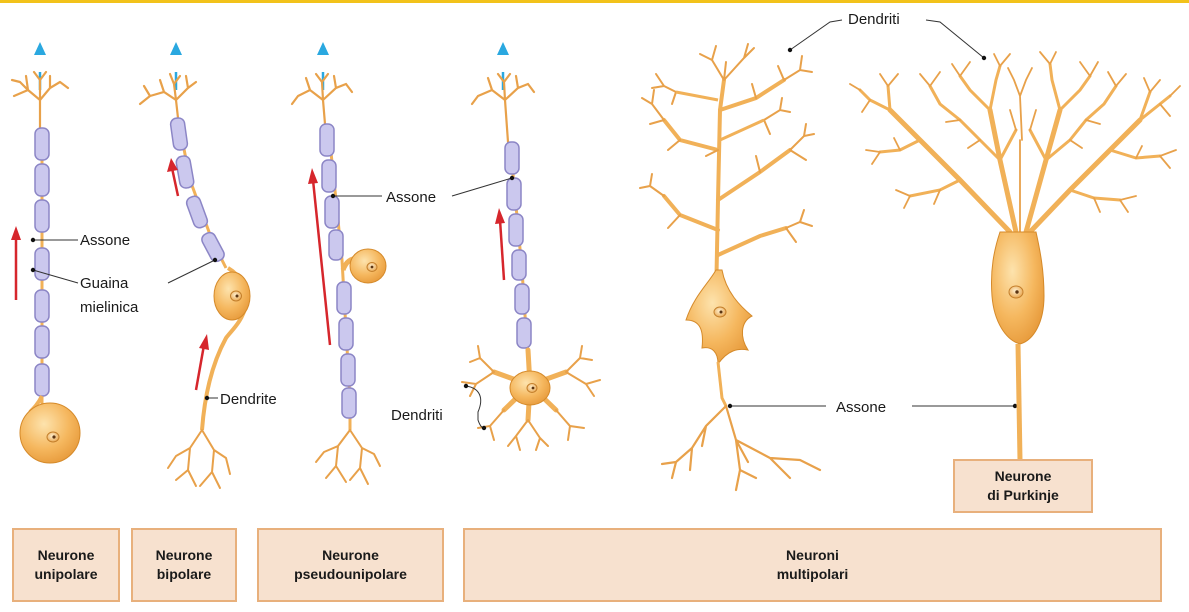  I want to click on unipolar-label: Neurone unipolare, so click(66, 564).